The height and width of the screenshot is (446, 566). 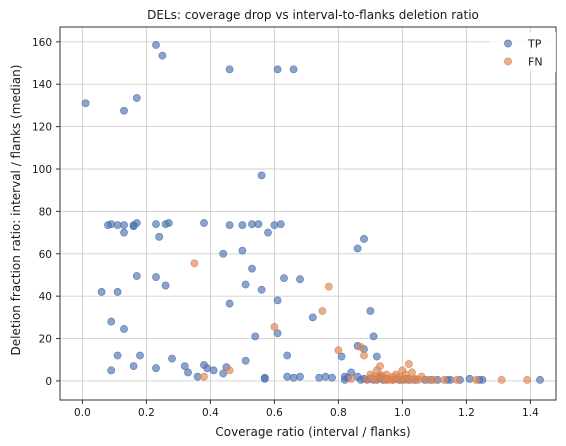 I want to click on x-tick-label: 0.4, so click(x=210, y=413).